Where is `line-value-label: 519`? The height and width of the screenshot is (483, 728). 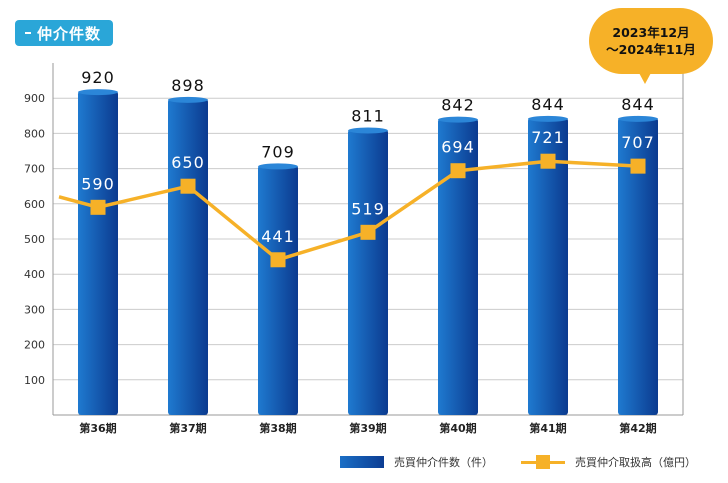 line-value-label: 519 is located at coordinates (368, 208).